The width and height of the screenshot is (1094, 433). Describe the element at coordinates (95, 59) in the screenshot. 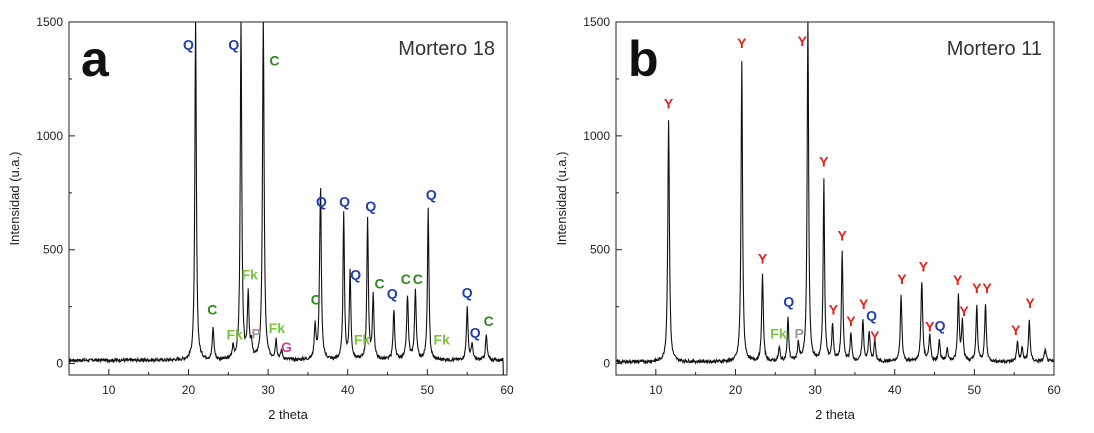

I see `panel-letter: a` at that location.